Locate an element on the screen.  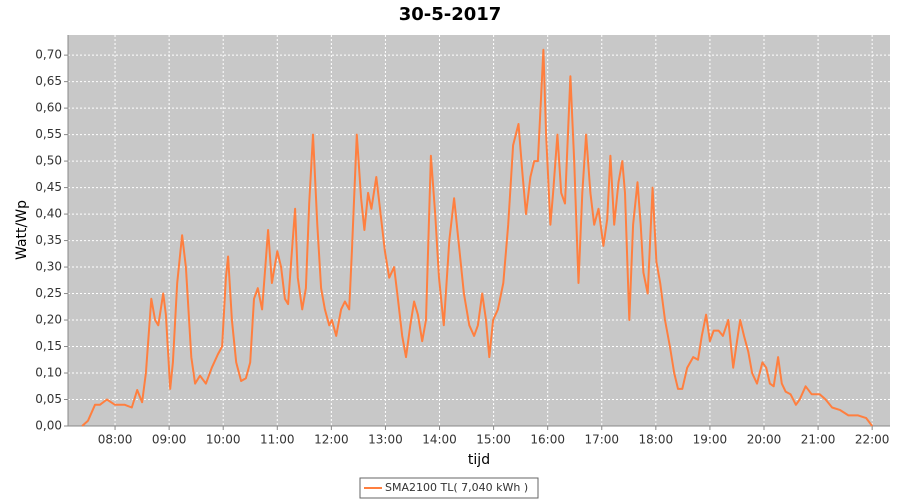
y-tick-label: 0,55 is located at coordinates (48, 134).